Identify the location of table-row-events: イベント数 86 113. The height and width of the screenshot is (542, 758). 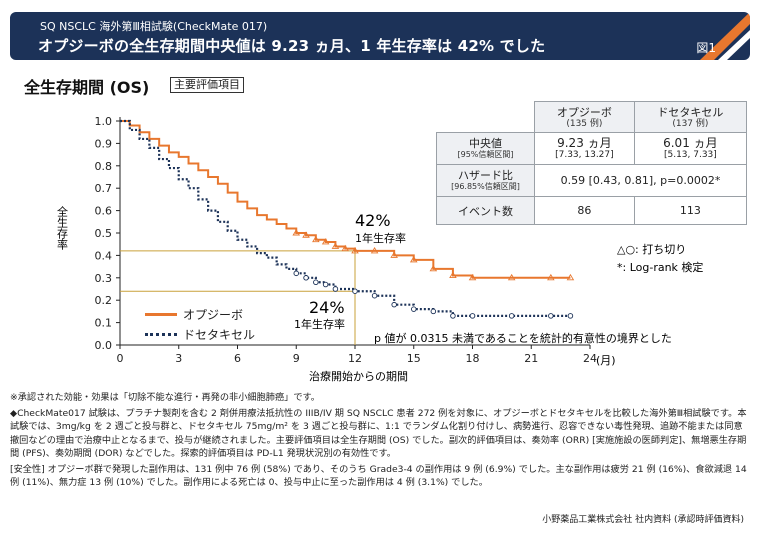
(592, 210).